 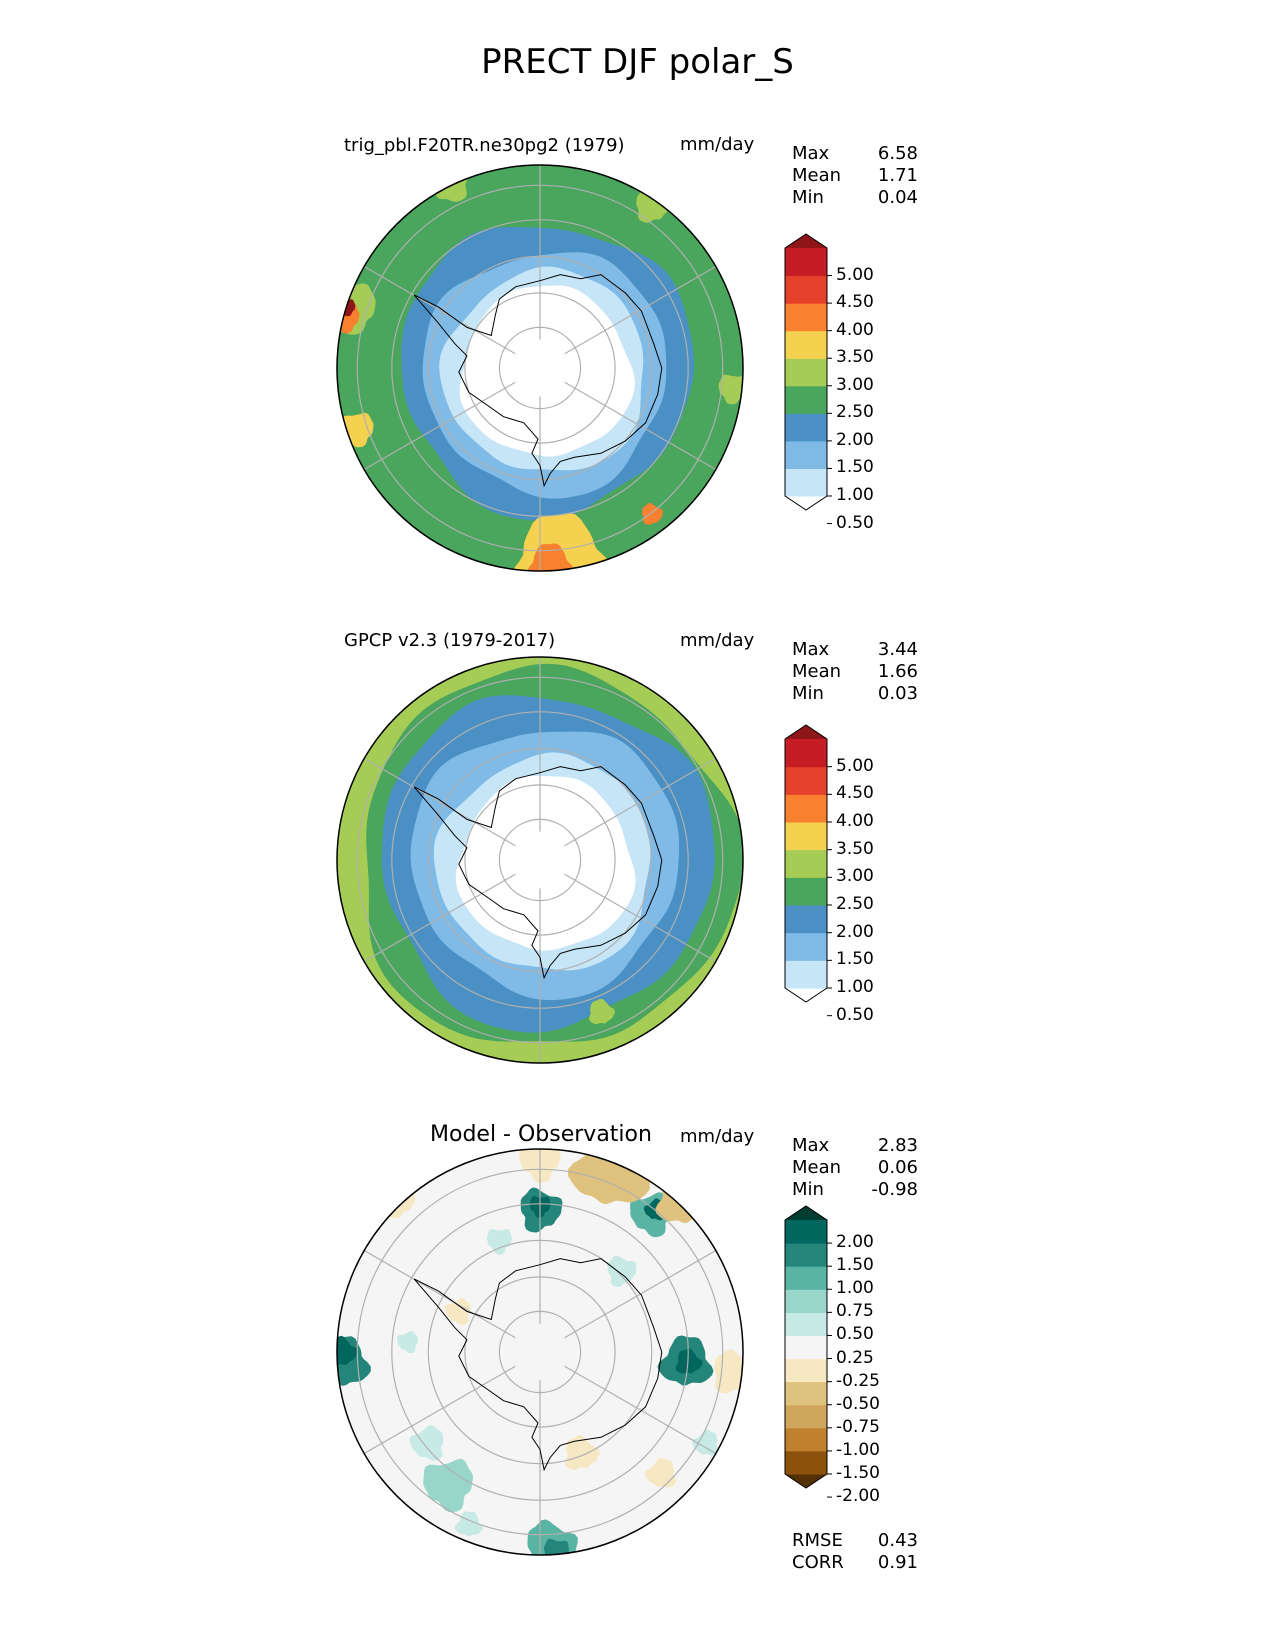 I want to click on colorbar-difference, so click(x=808, y=1351).